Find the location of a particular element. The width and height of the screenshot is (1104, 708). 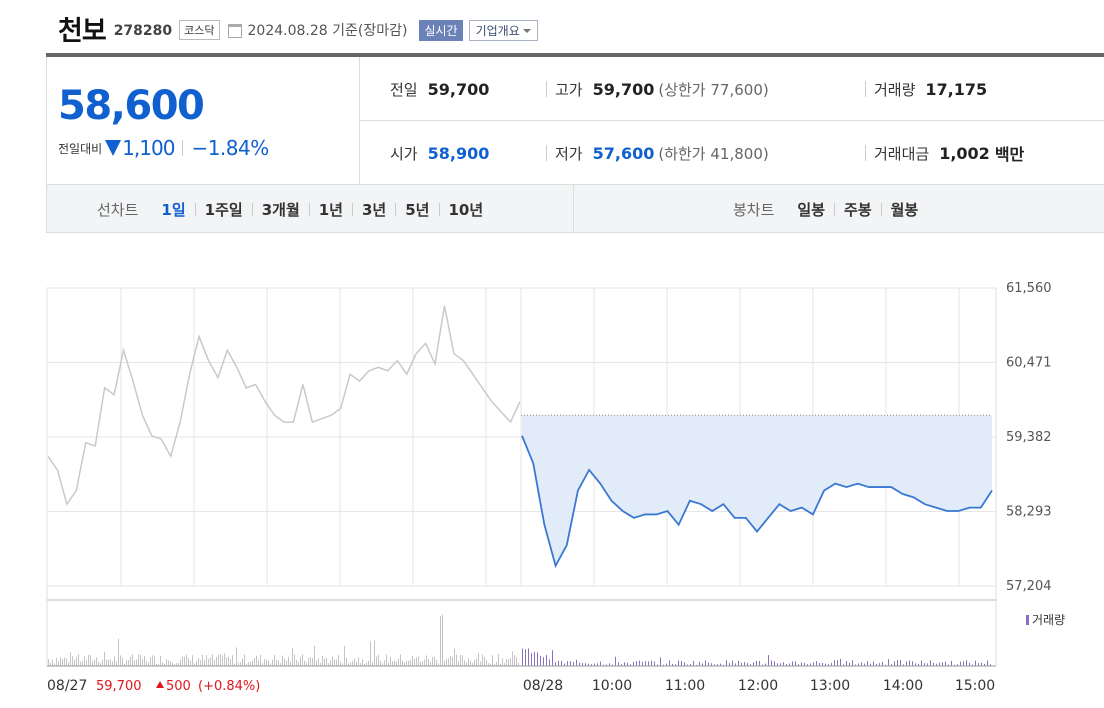

tab-daily: 일봉 is located at coordinates (811, 209).